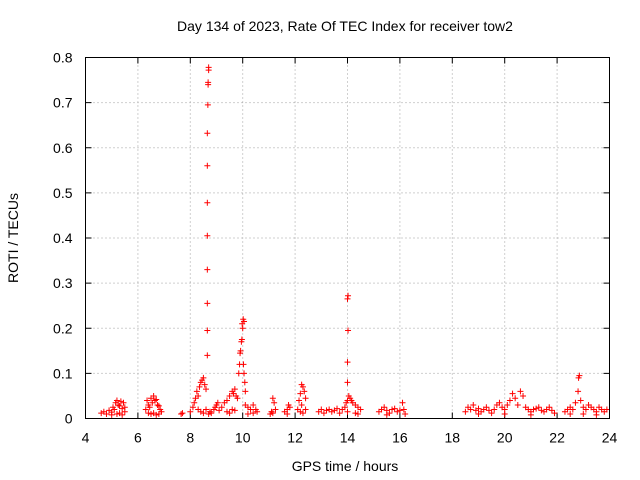 This screenshot has height=480, width=640. Describe the element at coordinates (400, 438) in the screenshot. I see `x-tick-label: 16` at that location.